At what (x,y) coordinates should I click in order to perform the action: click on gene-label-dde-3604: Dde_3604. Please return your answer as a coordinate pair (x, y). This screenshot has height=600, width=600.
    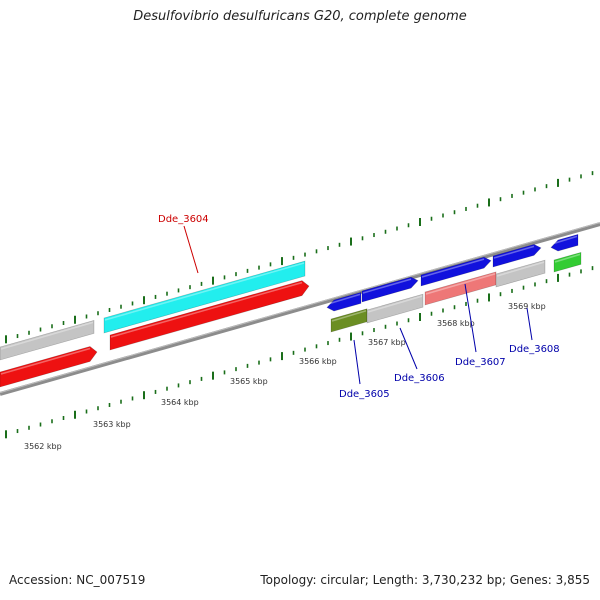
    Looking at the image, I should click on (183, 219).